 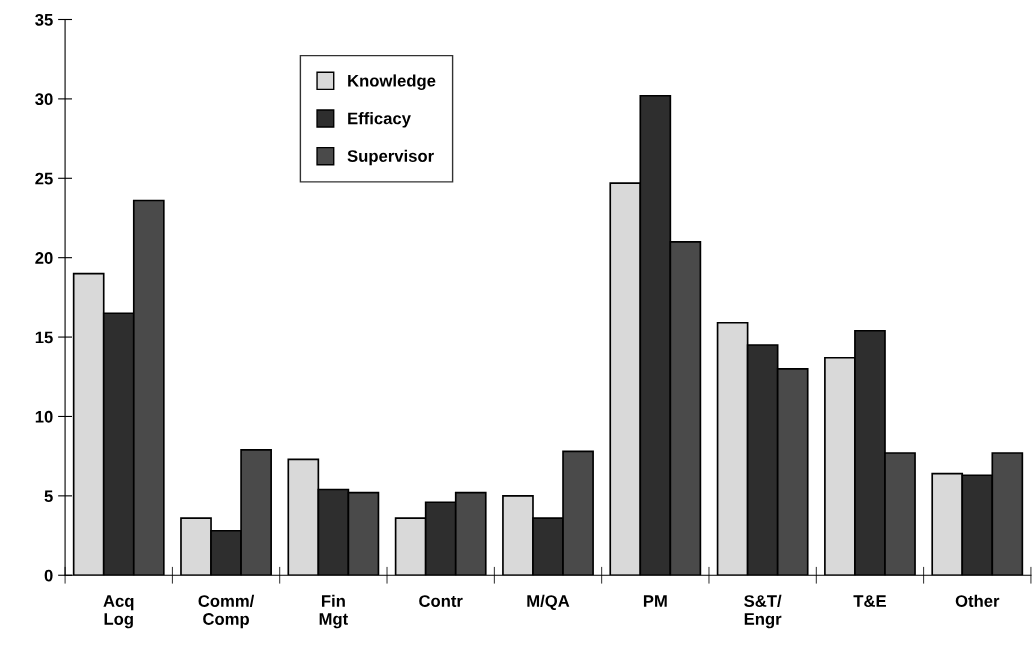 I want to click on legend-label: Supervisor, so click(x=390, y=157).